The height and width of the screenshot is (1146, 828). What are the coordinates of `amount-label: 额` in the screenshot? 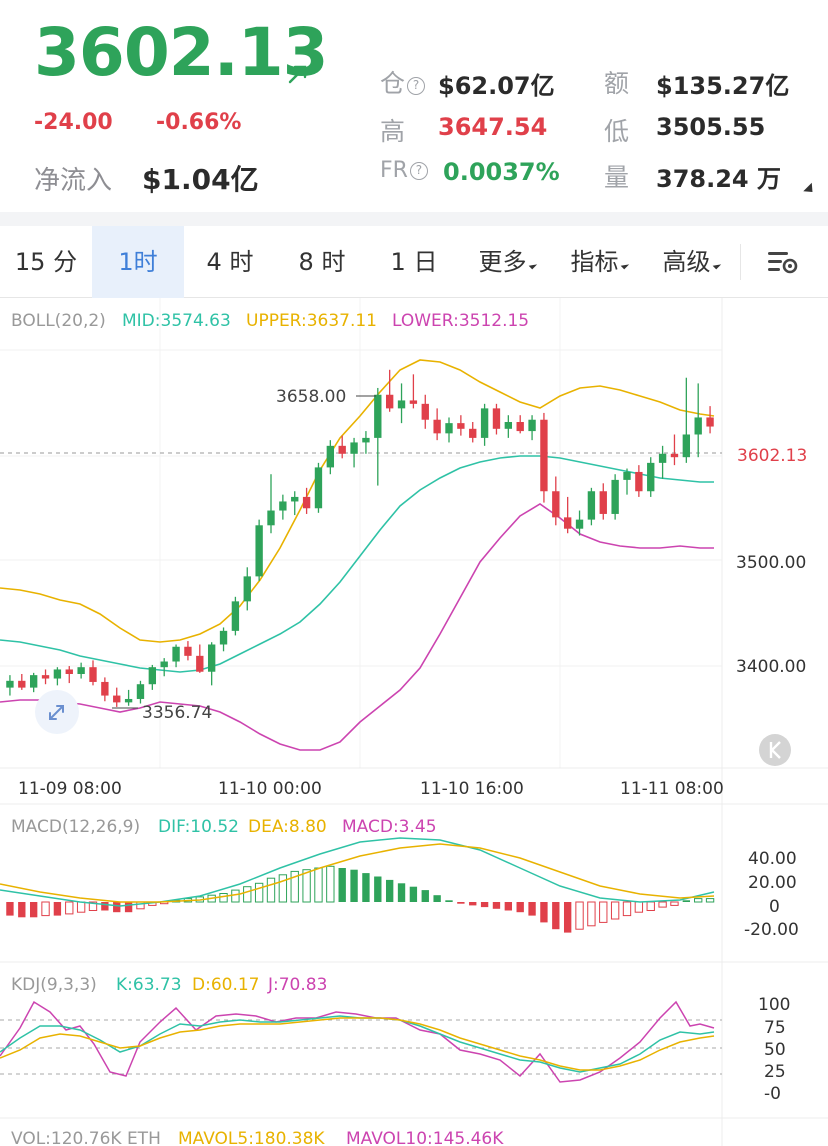 It's located at (617, 83).